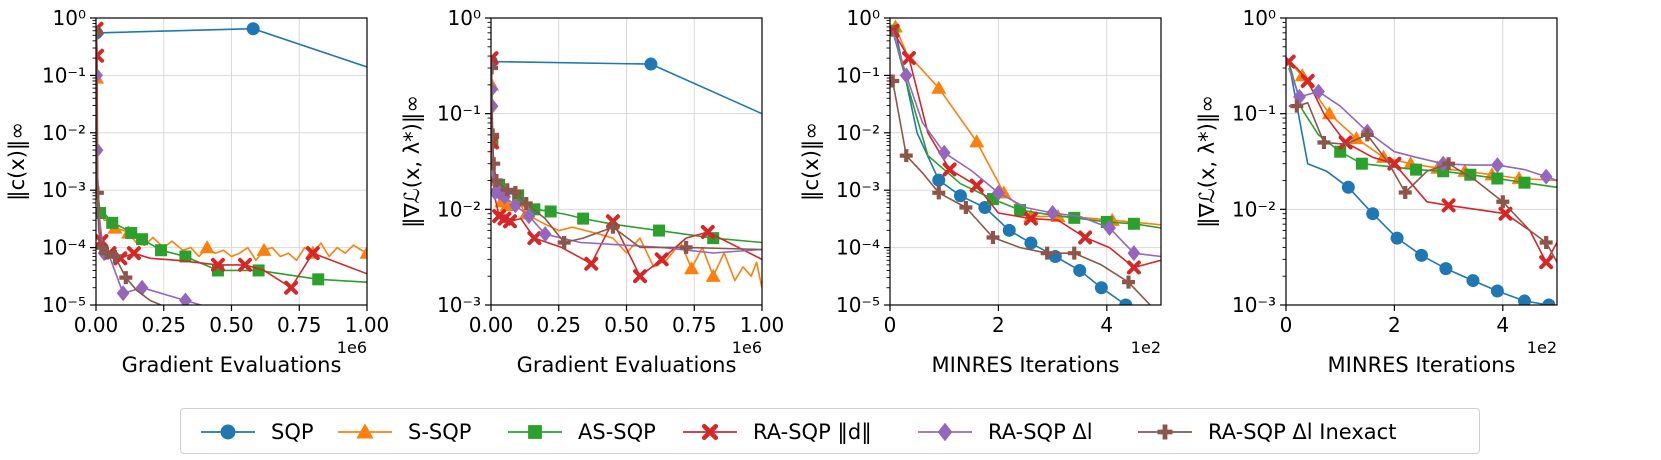 The width and height of the screenshot is (1661, 460). I want to click on series-line-as-sqp, so click(1026, 129).